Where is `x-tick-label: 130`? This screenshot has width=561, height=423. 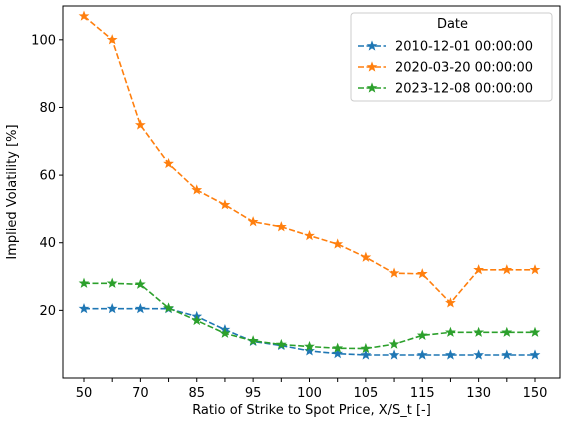
x-tick-label: 130 is located at coordinates (478, 393).